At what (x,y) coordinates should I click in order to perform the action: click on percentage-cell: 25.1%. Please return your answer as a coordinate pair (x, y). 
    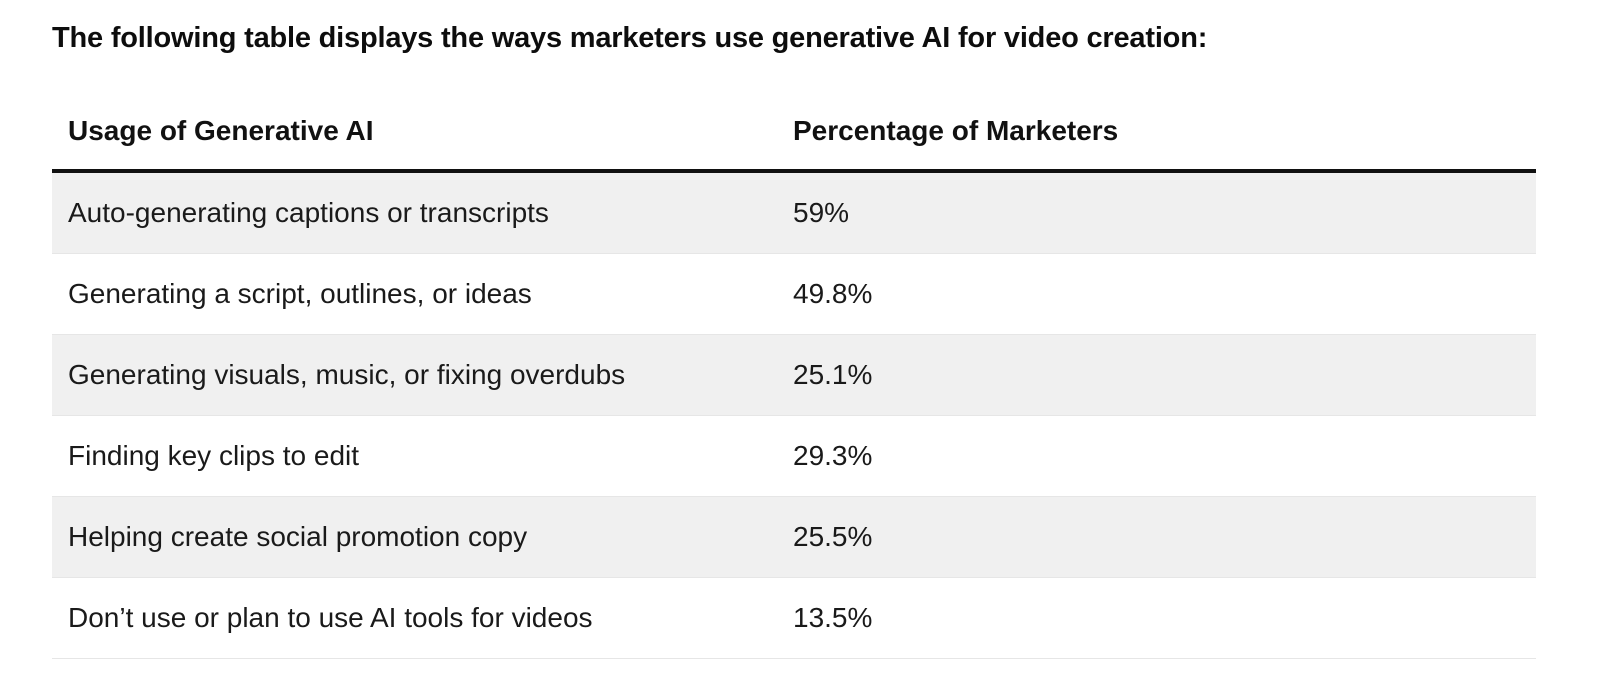
    Looking at the image, I should click on (833, 374).